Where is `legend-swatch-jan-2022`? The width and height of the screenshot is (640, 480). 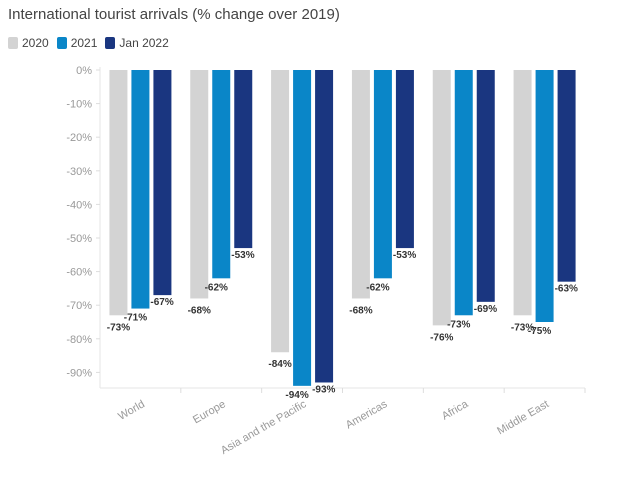
legend-swatch-jan-2022 is located at coordinates (110, 43).